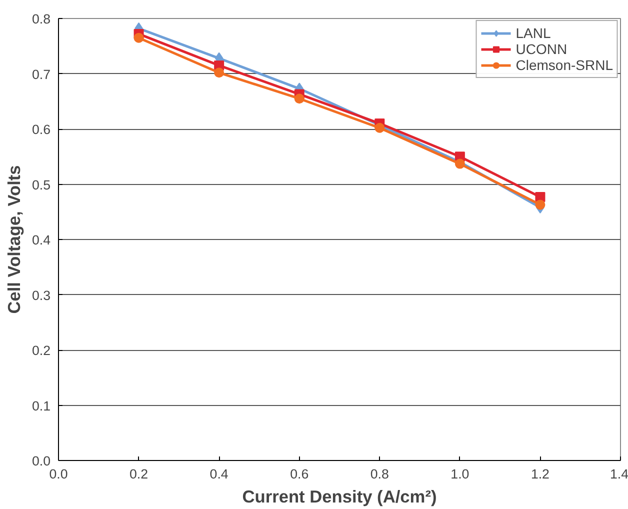 The width and height of the screenshot is (628, 509). I want to click on y-tick-label: 0.2, so click(41, 350).